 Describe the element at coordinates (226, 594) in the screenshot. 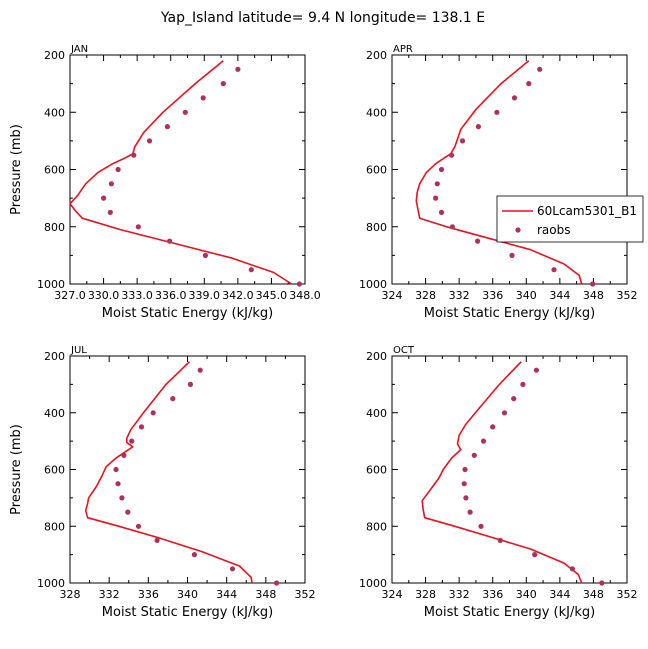

I see `x-tick-label: 344` at that location.